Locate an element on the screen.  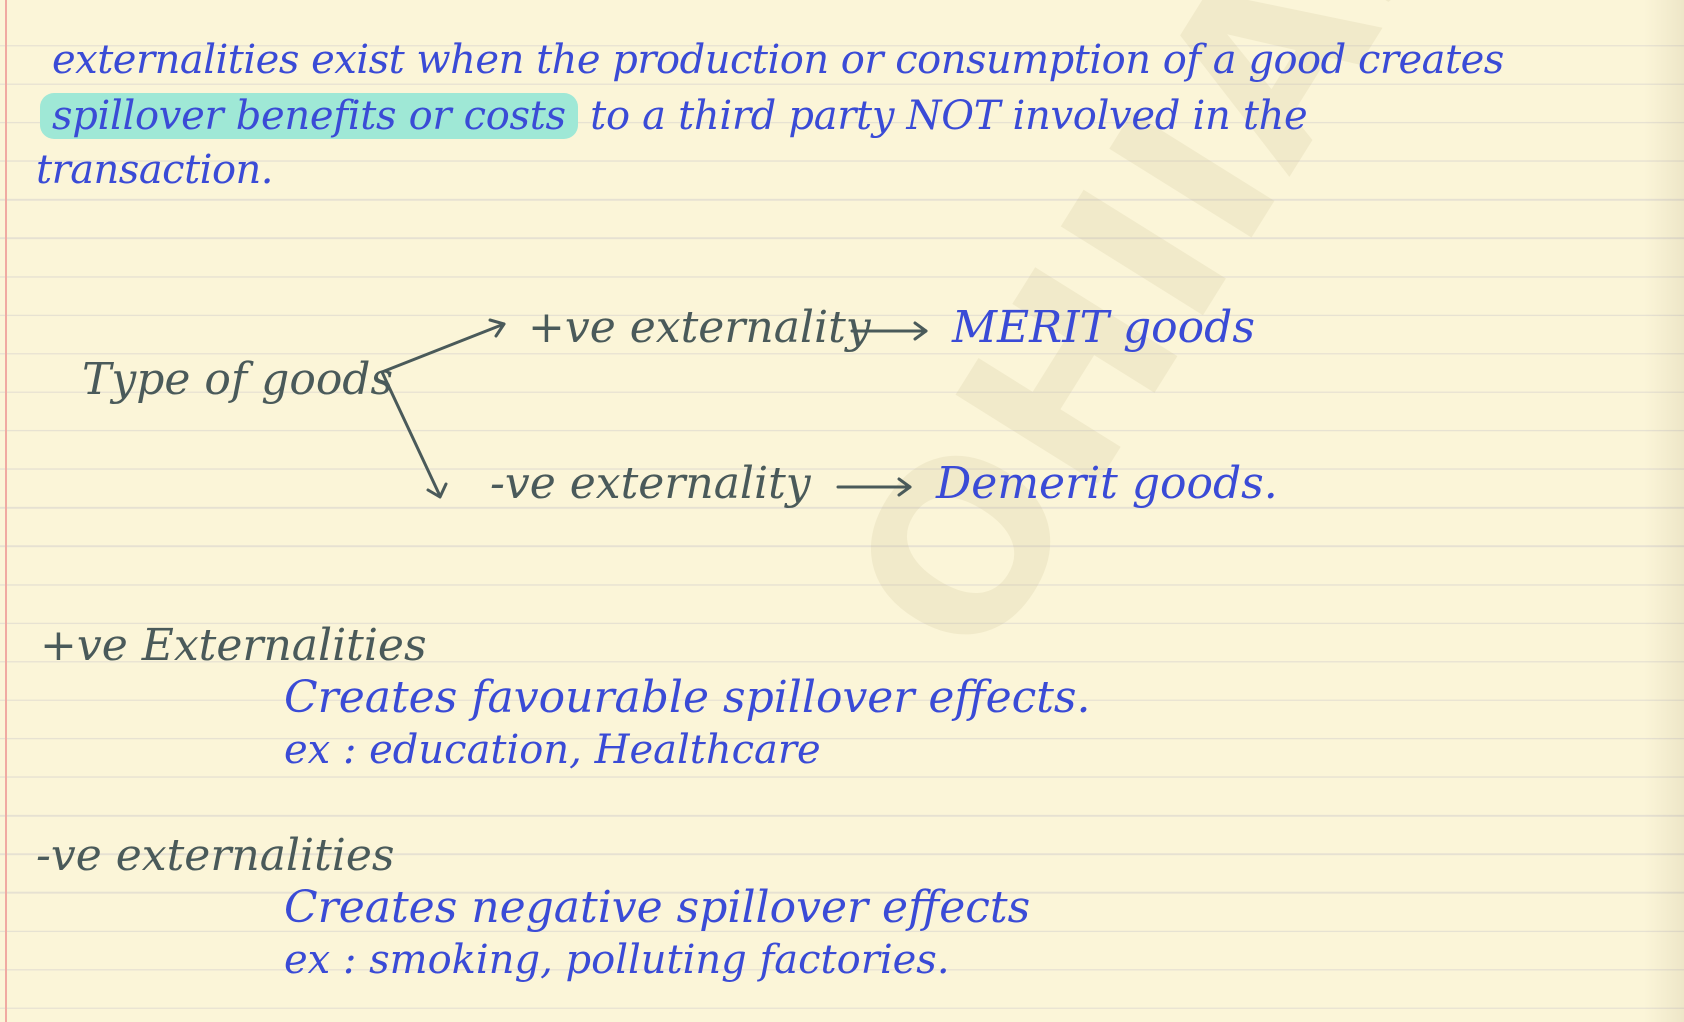
diagram-positive-result: MERIT goods is located at coordinates (1103, 327).